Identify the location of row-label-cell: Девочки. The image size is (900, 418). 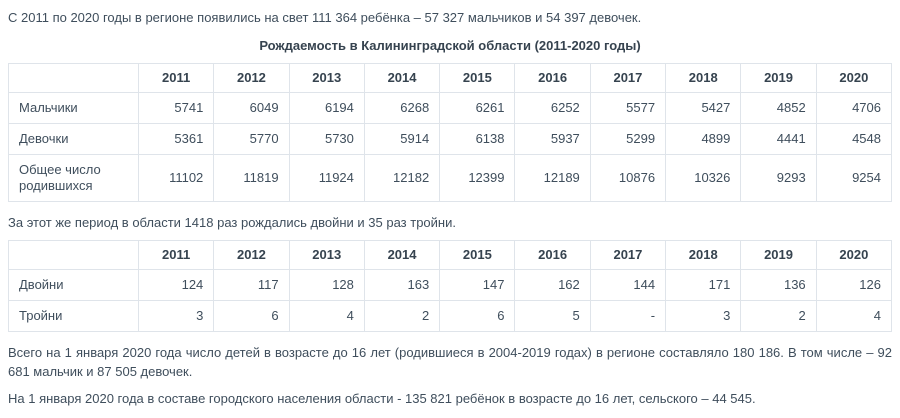
(73, 139).